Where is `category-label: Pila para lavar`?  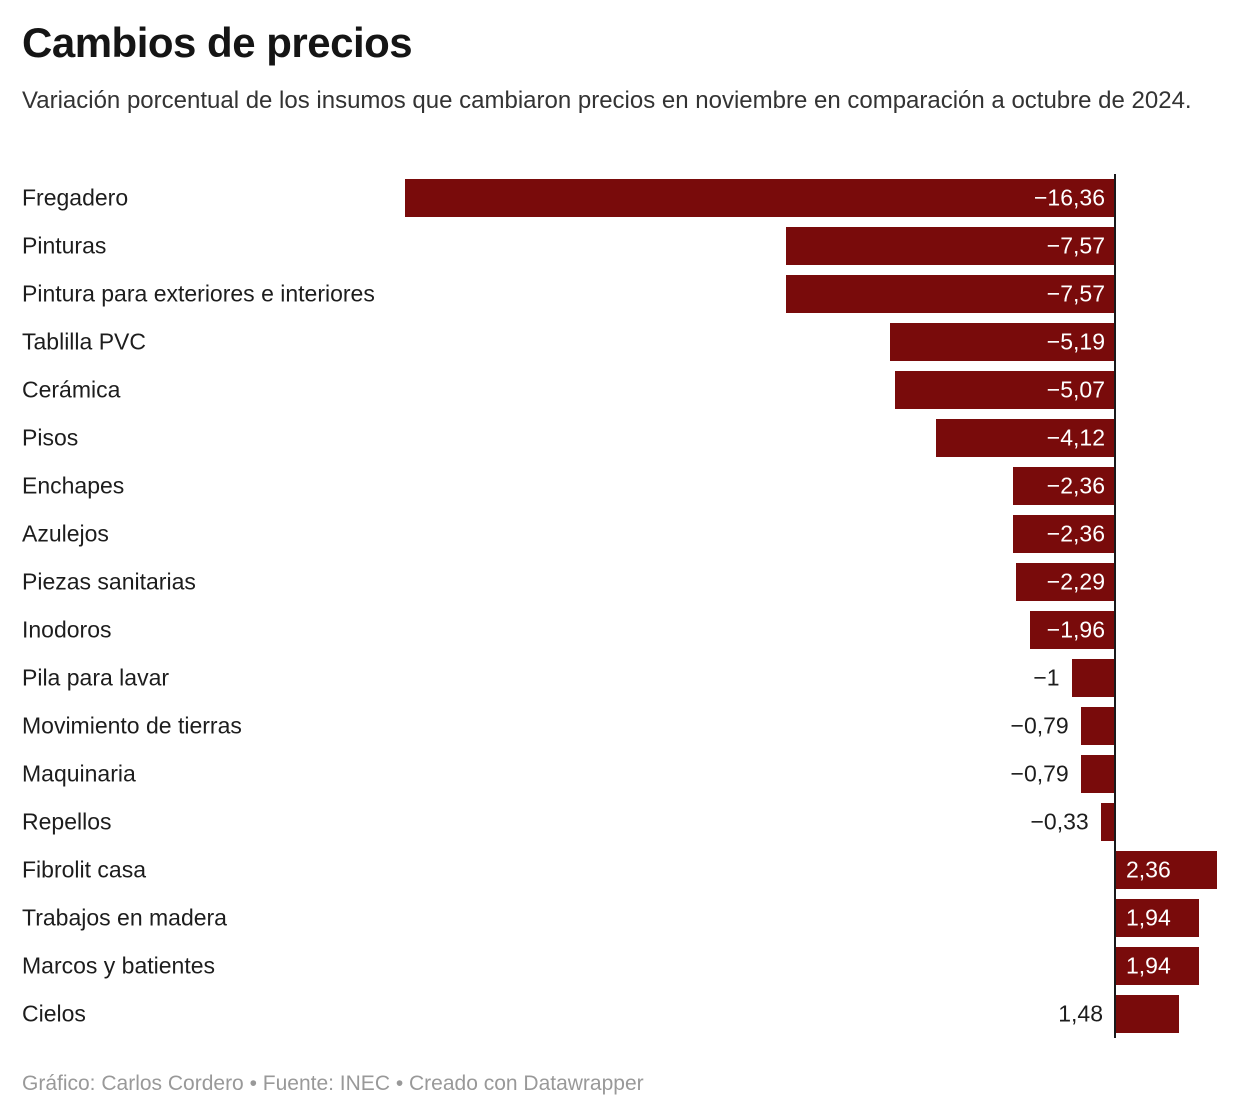
category-label: Pila para lavar is located at coordinates (96, 677).